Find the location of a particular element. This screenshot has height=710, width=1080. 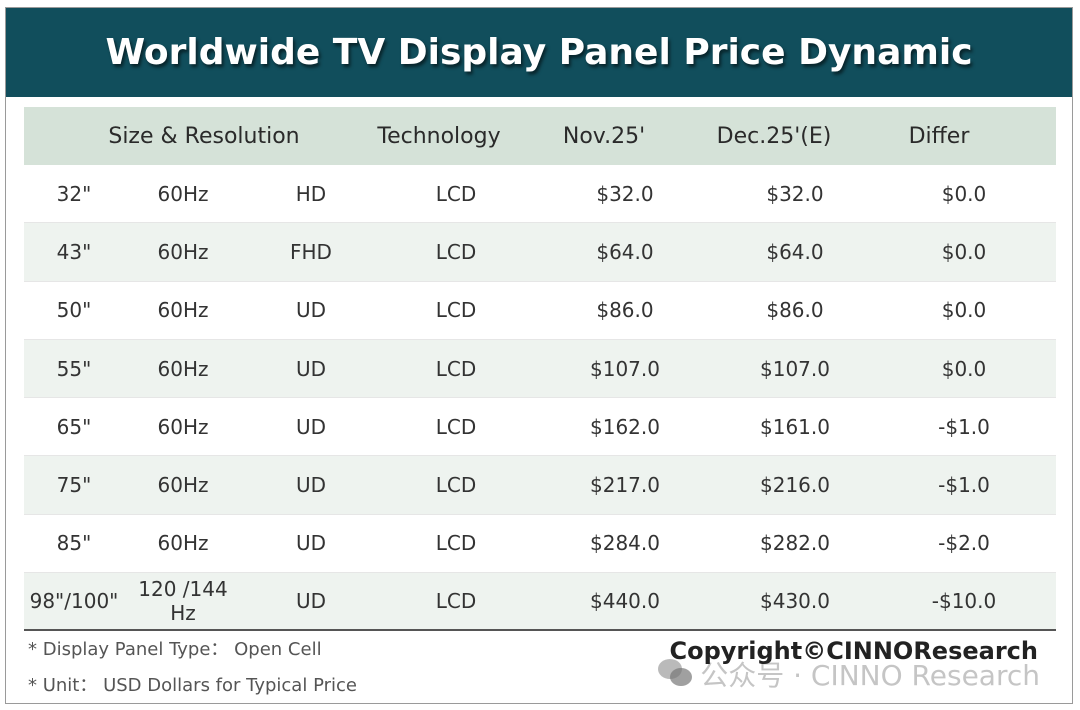

cell-size: 75" is located at coordinates (74, 485).